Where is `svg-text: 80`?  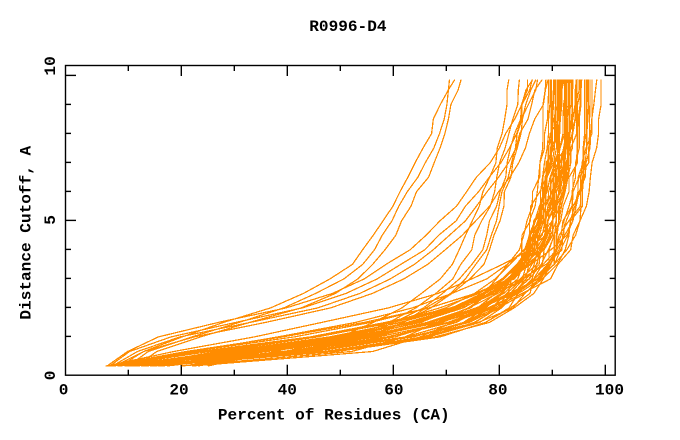
svg-text: 80 is located at coordinates (497, 391).